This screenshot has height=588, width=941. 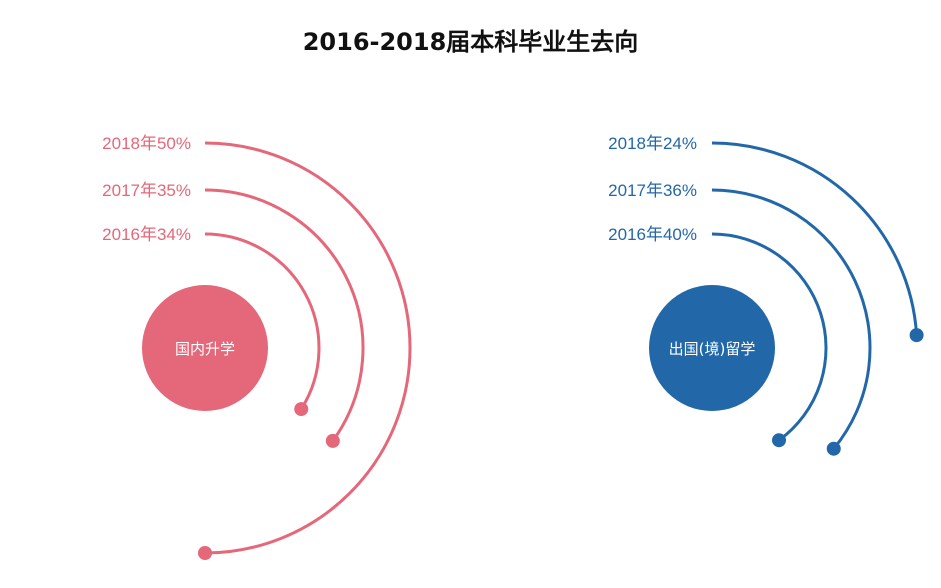 I want to click on center-label: 国内升学, so click(x=205, y=349).